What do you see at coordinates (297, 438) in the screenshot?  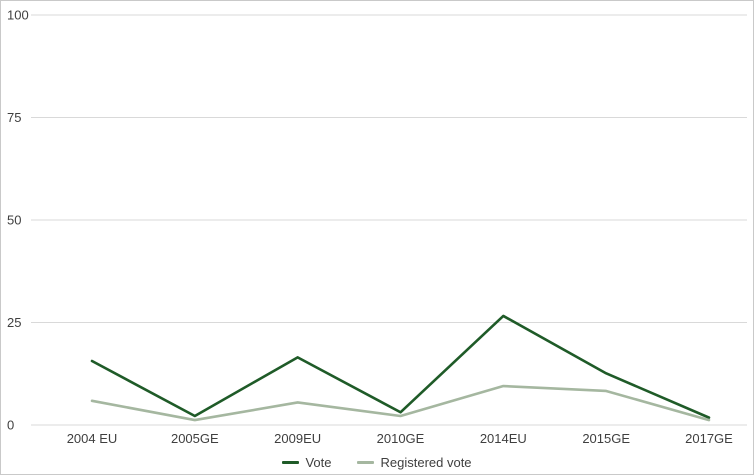 I see `x-axis-tick-label: 2009EU` at bounding box center [297, 438].